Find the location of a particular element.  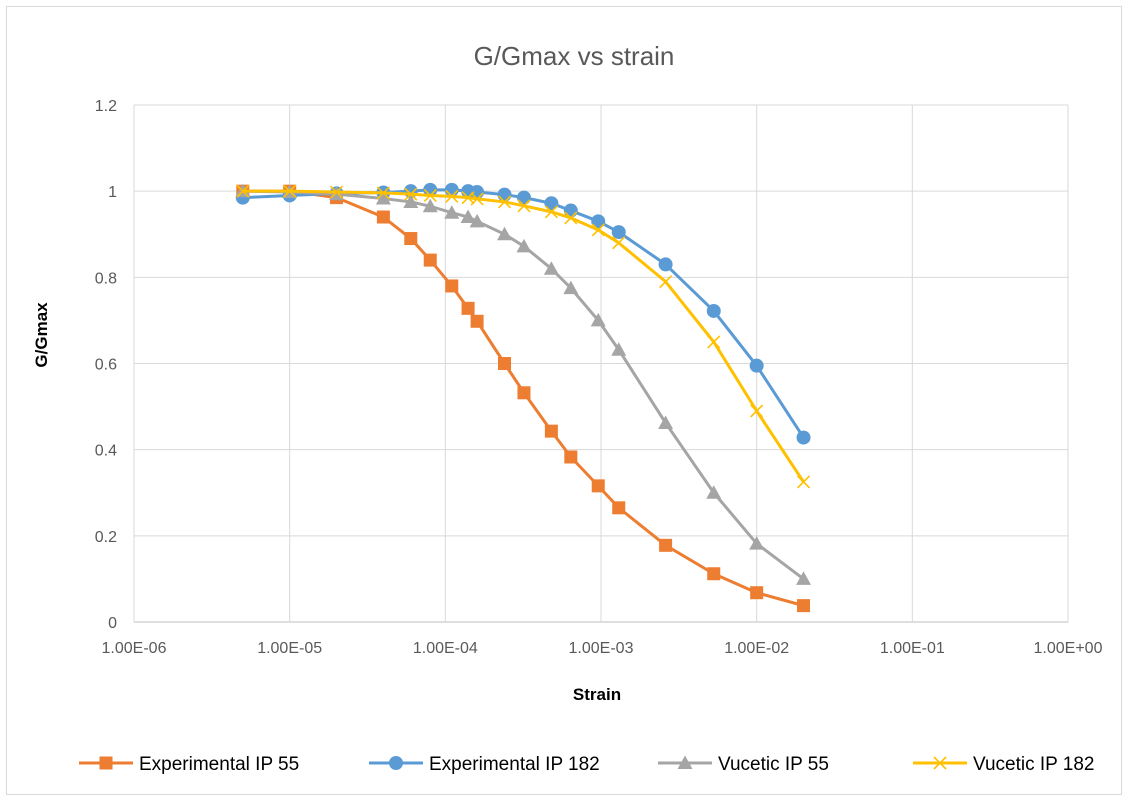

y-tick-label: 0.6 is located at coordinates (106, 365).